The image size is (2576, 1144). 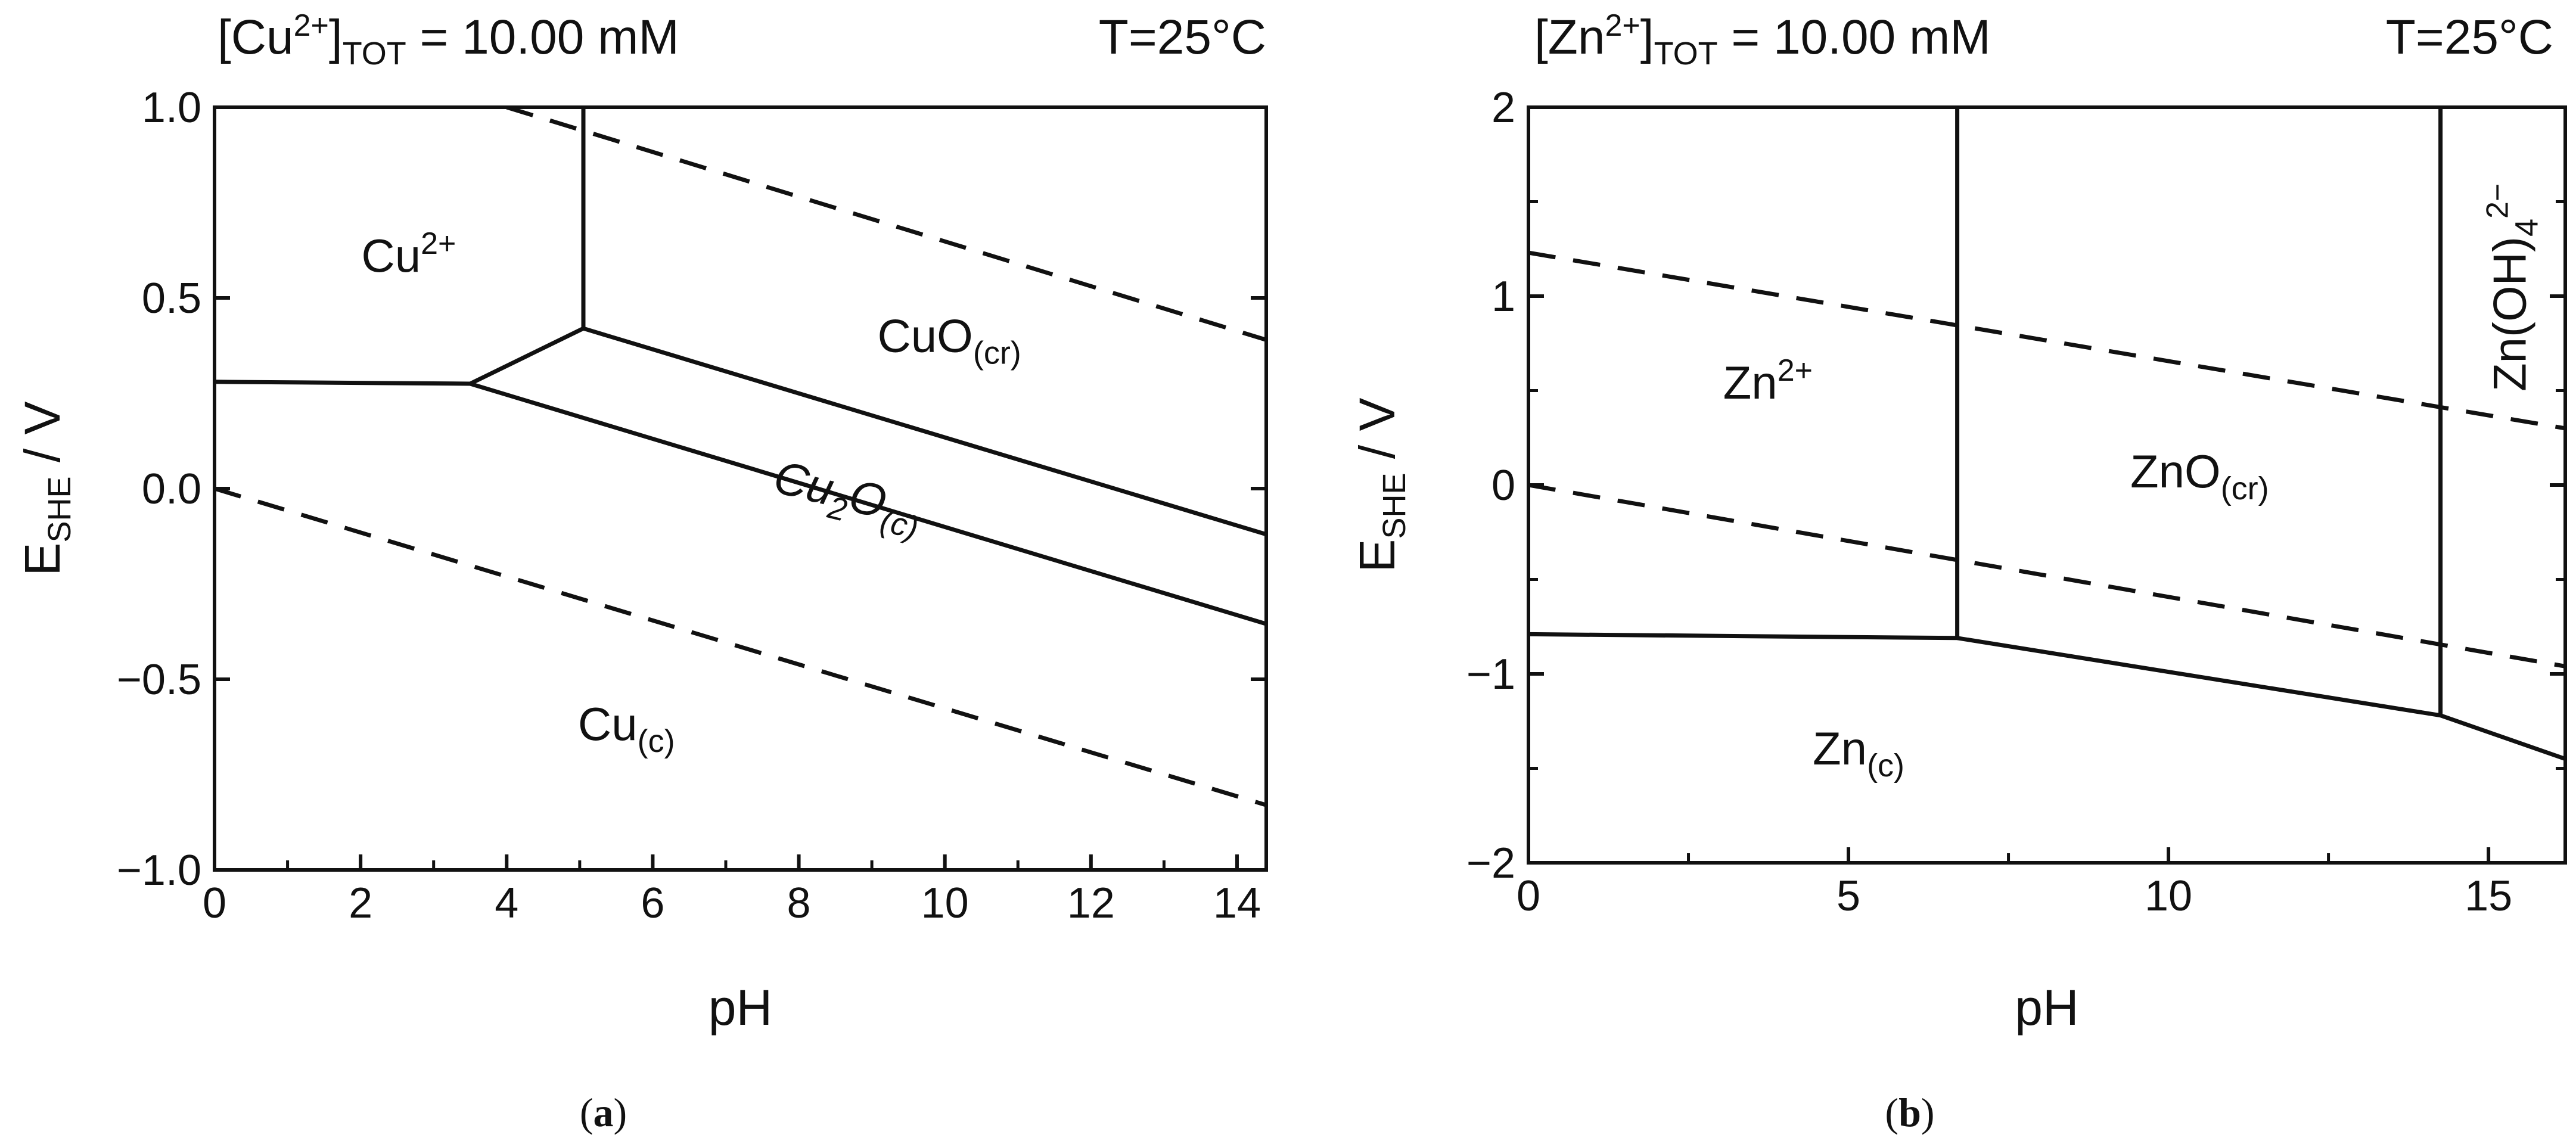 I want to click on series-line-zn-oh-4-2-zn-boundary, so click(x=2502, y=737).